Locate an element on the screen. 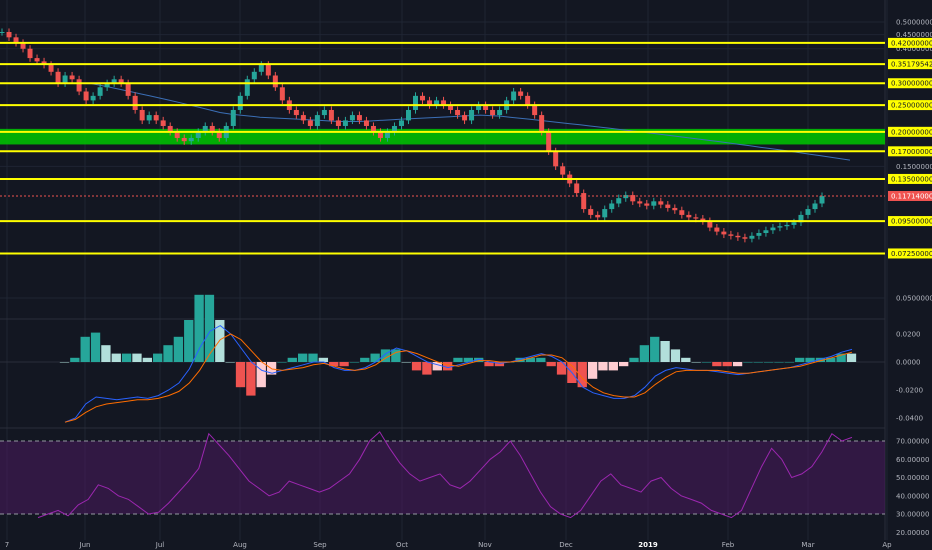  x-tick-label: Aug is located at coordinates (240, 545).